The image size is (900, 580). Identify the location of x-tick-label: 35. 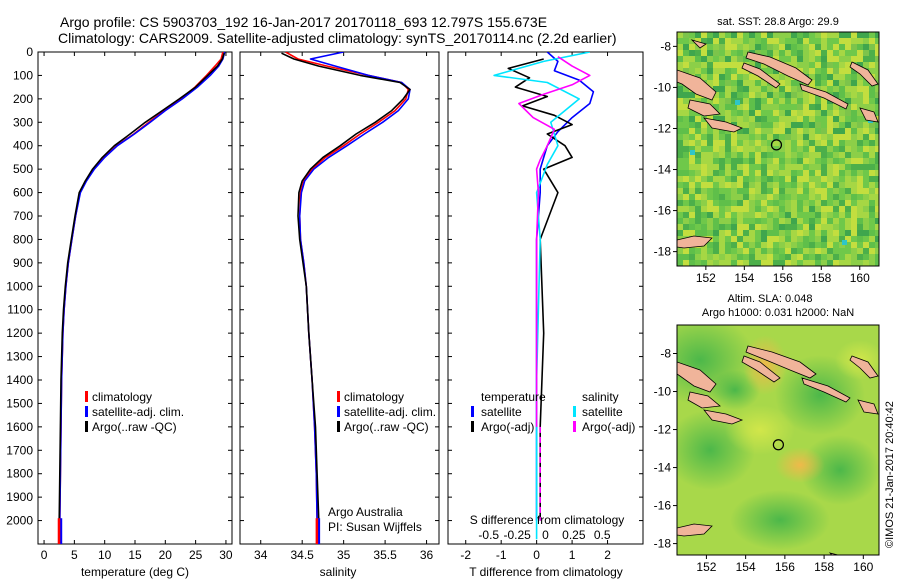
(344, 555).